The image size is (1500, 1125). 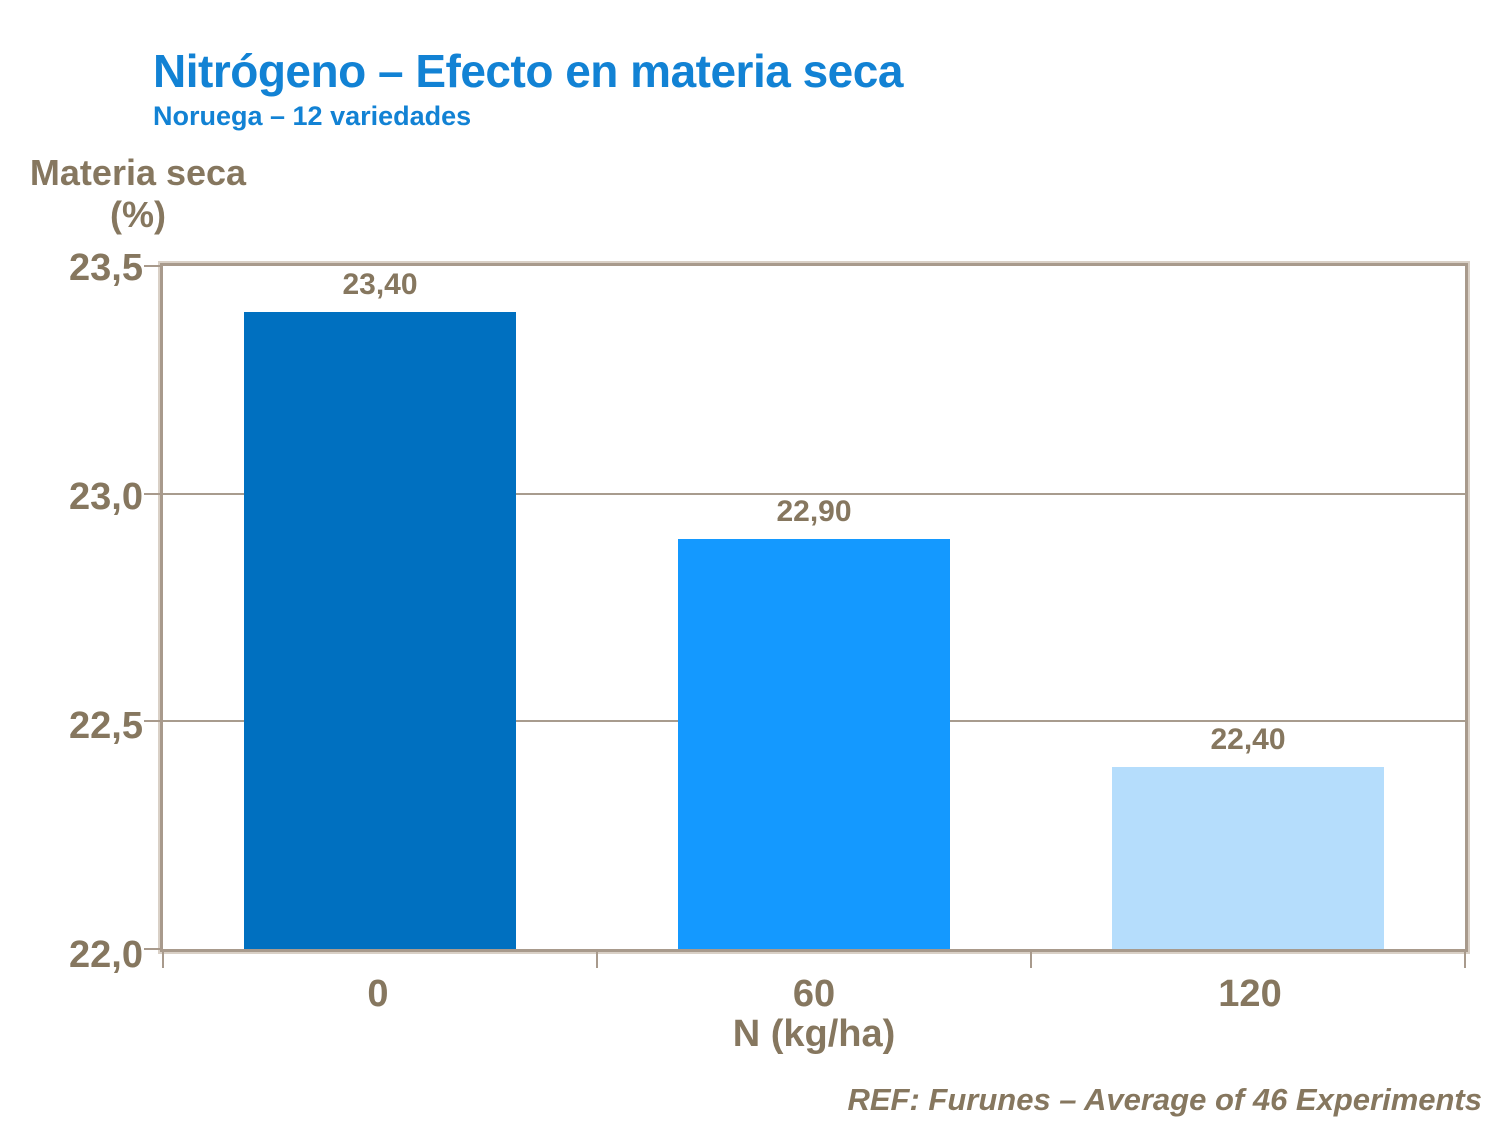 What do you see at coordinates (378, 994) in the screenshot?
I see `x-tick-label-0: 0` at bounding box center [378, 994].